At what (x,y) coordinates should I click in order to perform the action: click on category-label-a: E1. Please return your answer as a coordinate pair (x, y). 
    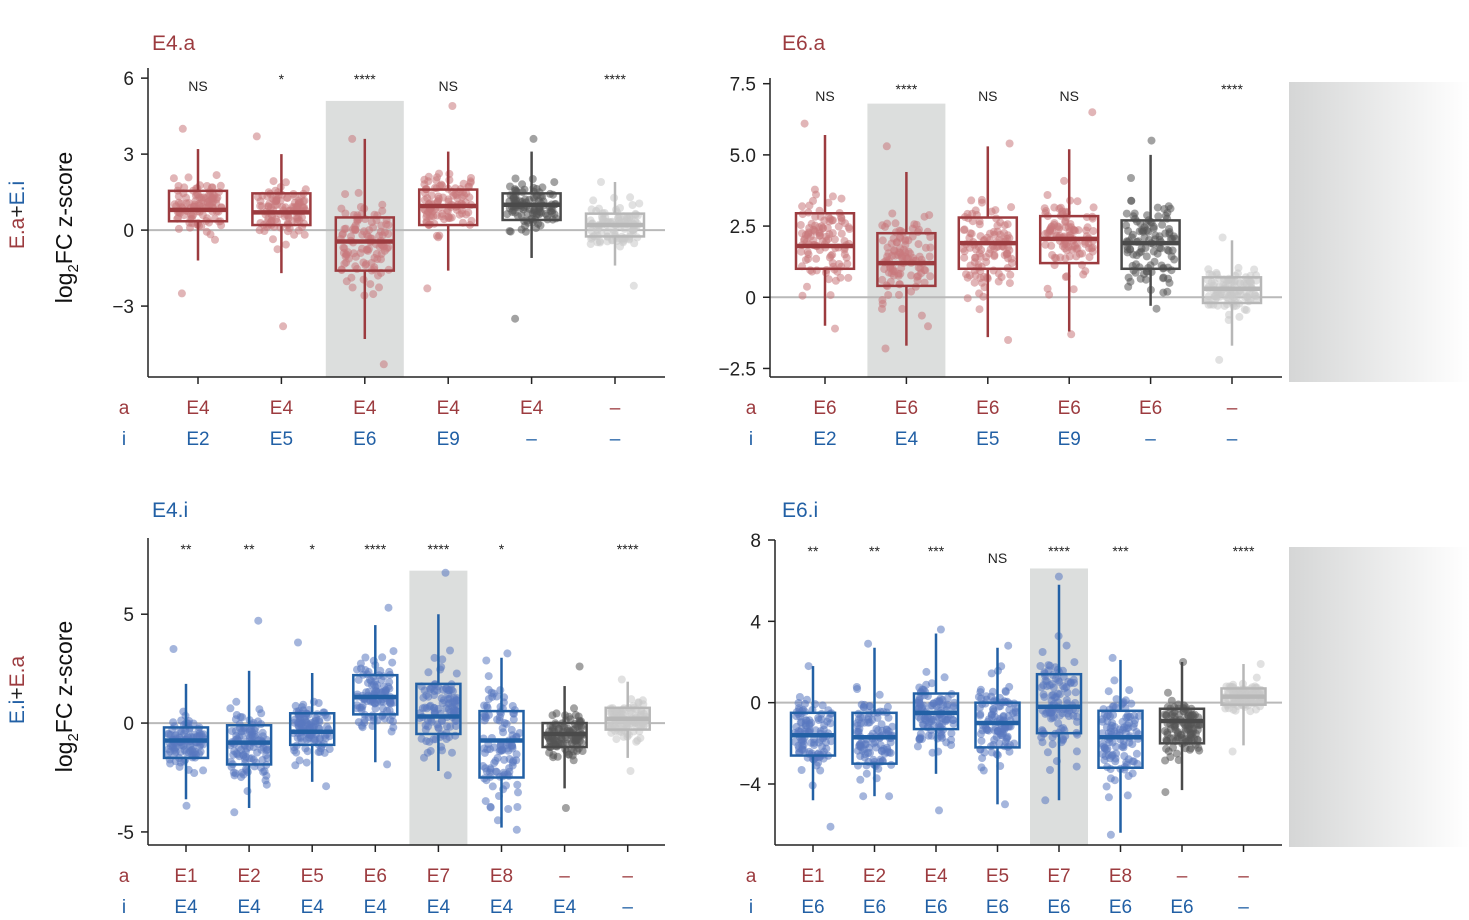
    Looking at the image, I should click on (185, 876).